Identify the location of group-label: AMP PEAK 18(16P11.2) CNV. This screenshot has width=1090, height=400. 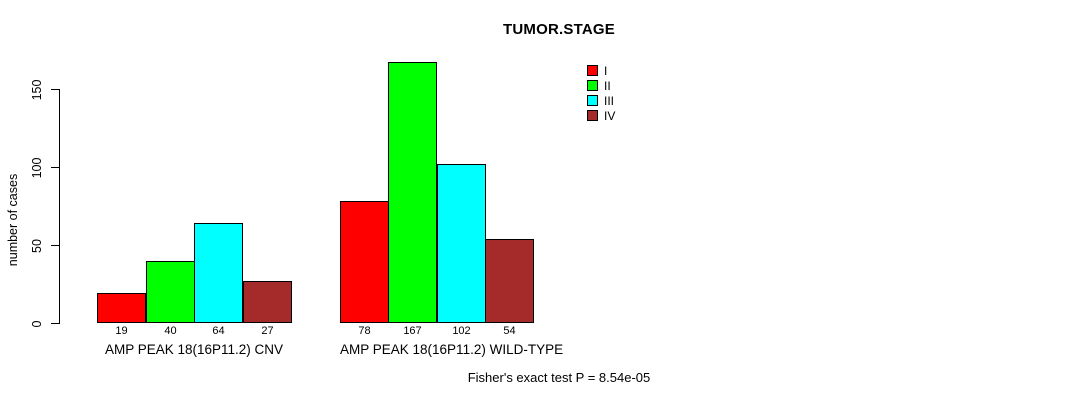
(194, 349).